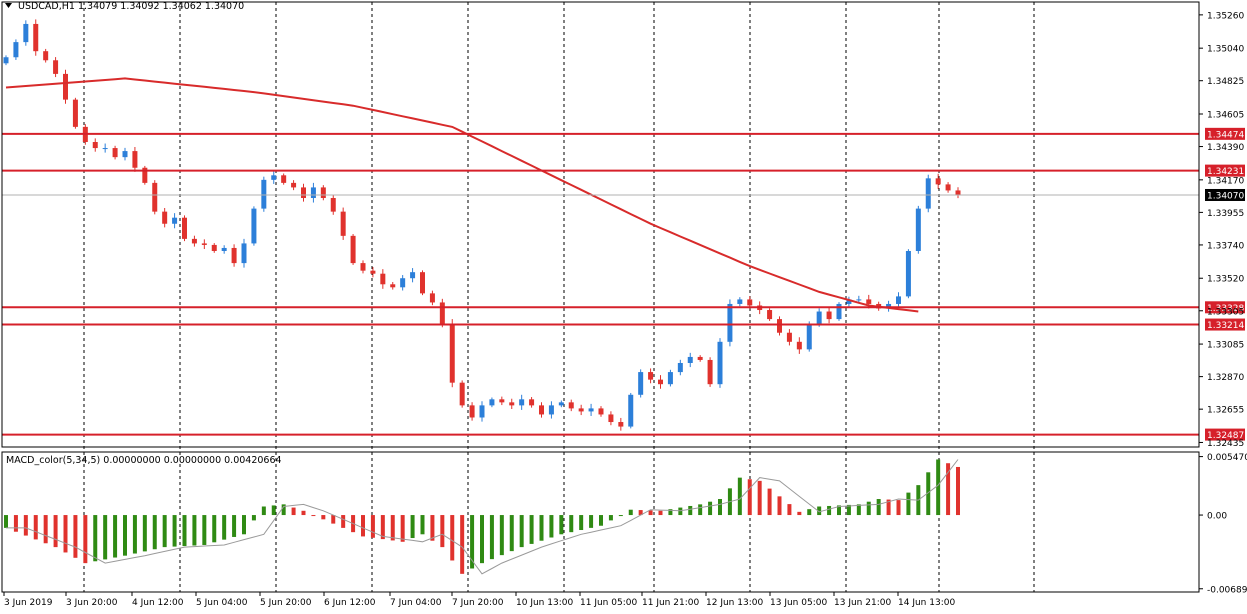 This screenshot has height=614, width=1247. Describe the element at coordinates (416, 603) in the screenshot. I see `time-axis-label: 7 Jun 04:00` at that location.